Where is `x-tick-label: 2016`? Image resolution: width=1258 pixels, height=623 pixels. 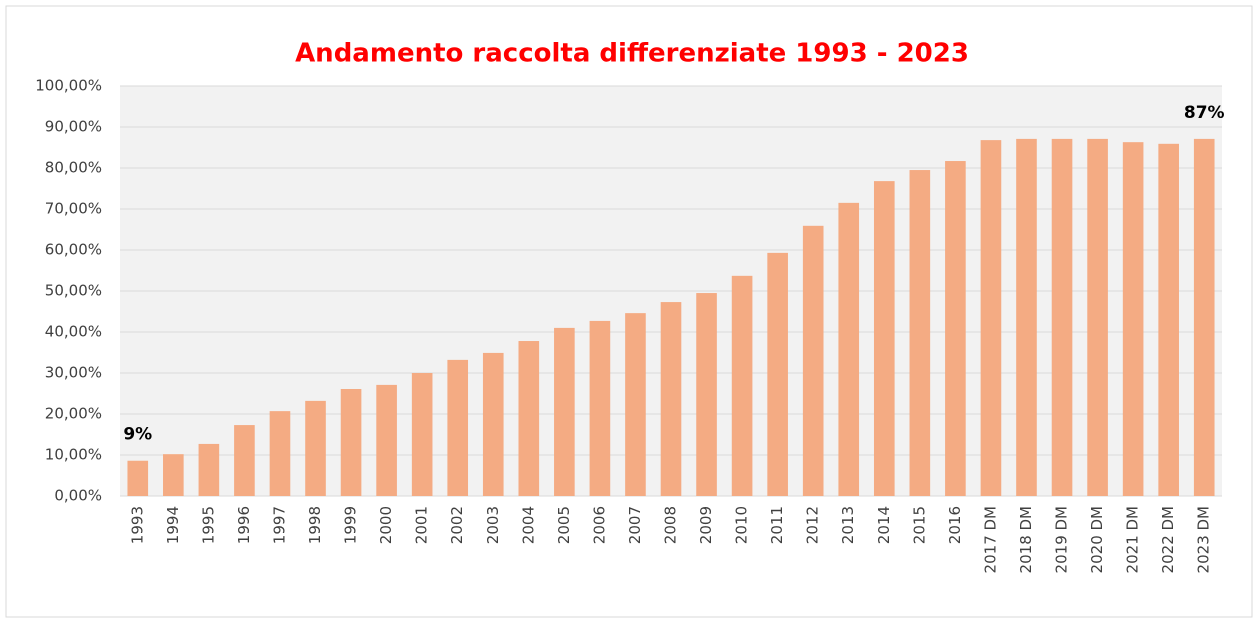
x-tick-label: 2016 is located at coordinates (955, 525).